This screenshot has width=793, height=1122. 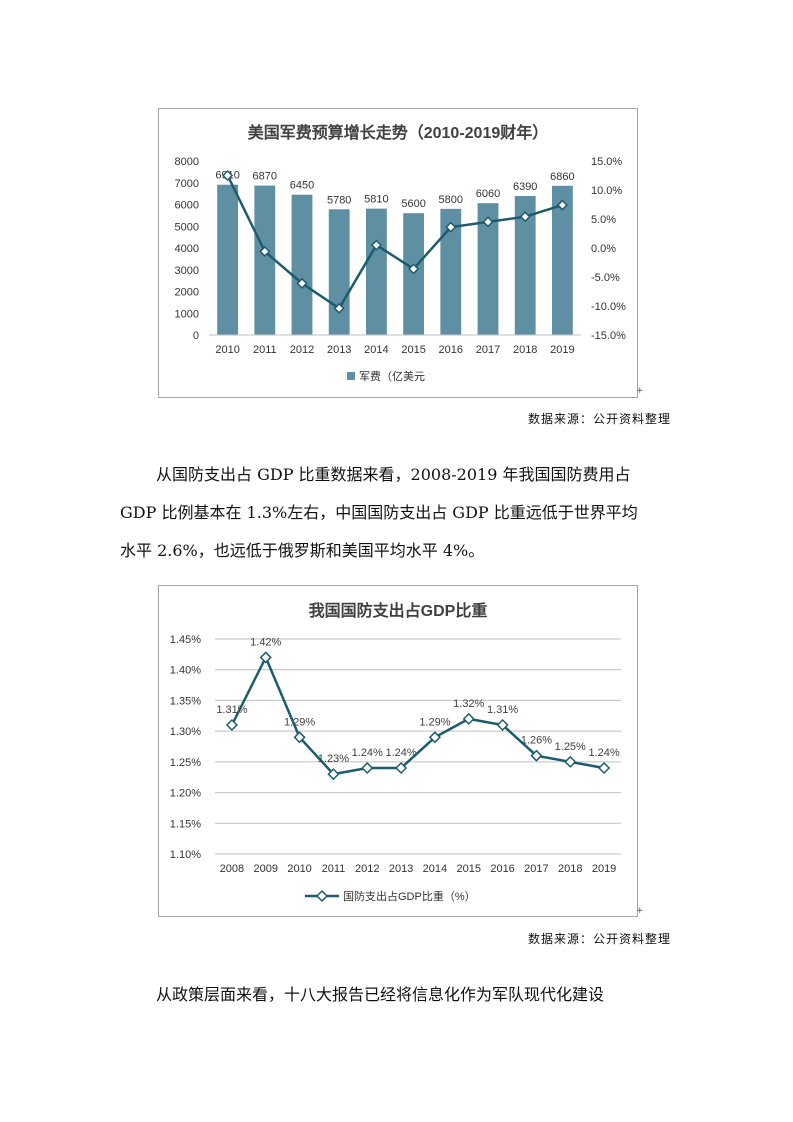 I want to click on right-axis-tick-label: 5.0%, so click(x=603, y=220).